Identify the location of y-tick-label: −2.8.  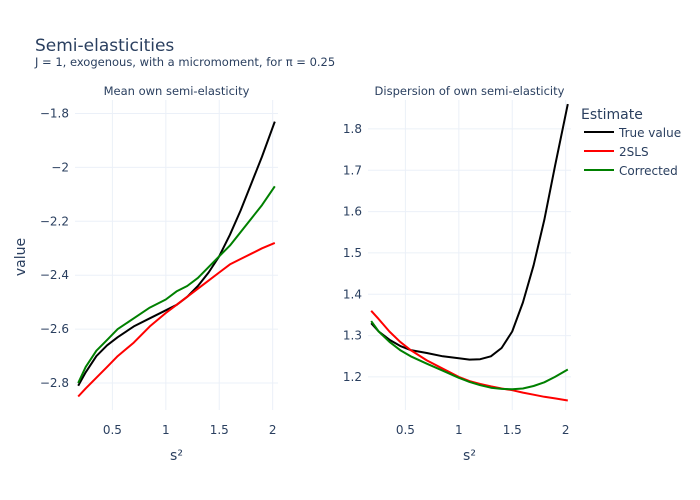
(54, 383).